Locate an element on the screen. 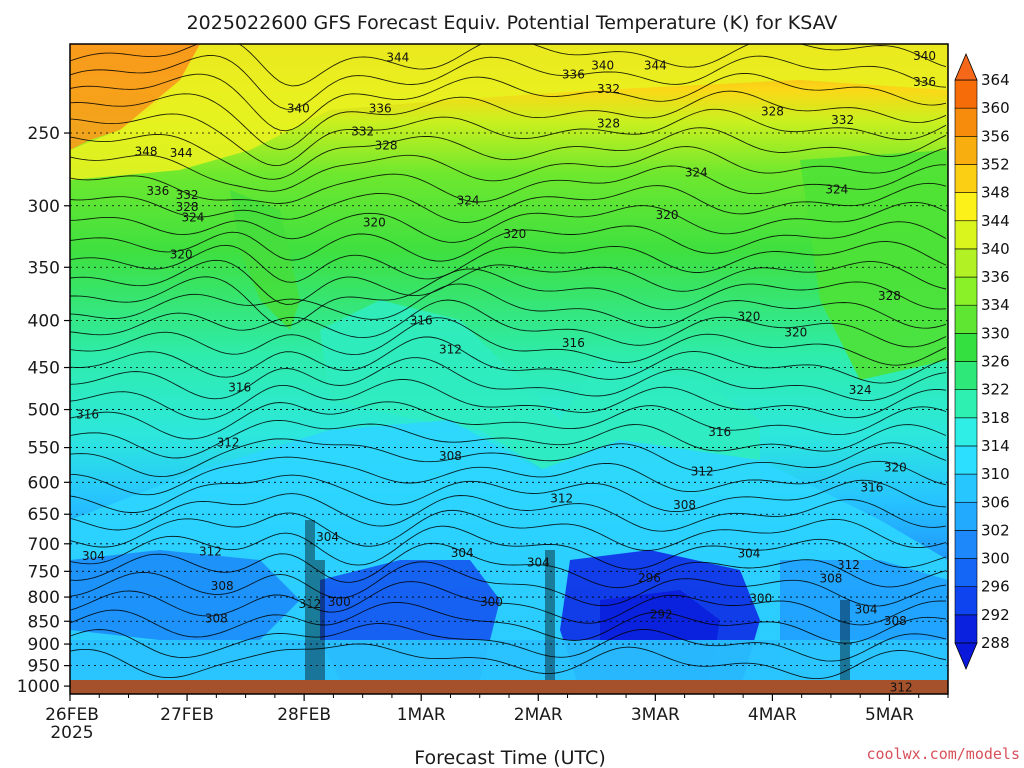  colorbar-label: 300 is located at coordinates (995, 559).